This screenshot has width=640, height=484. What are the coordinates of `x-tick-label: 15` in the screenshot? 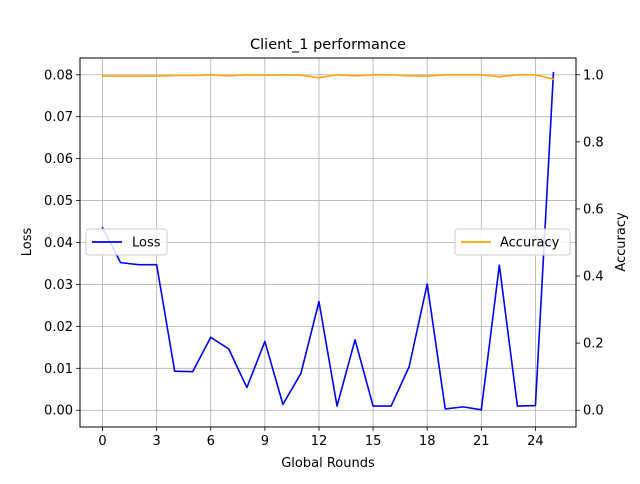 It's located at (373, 441).